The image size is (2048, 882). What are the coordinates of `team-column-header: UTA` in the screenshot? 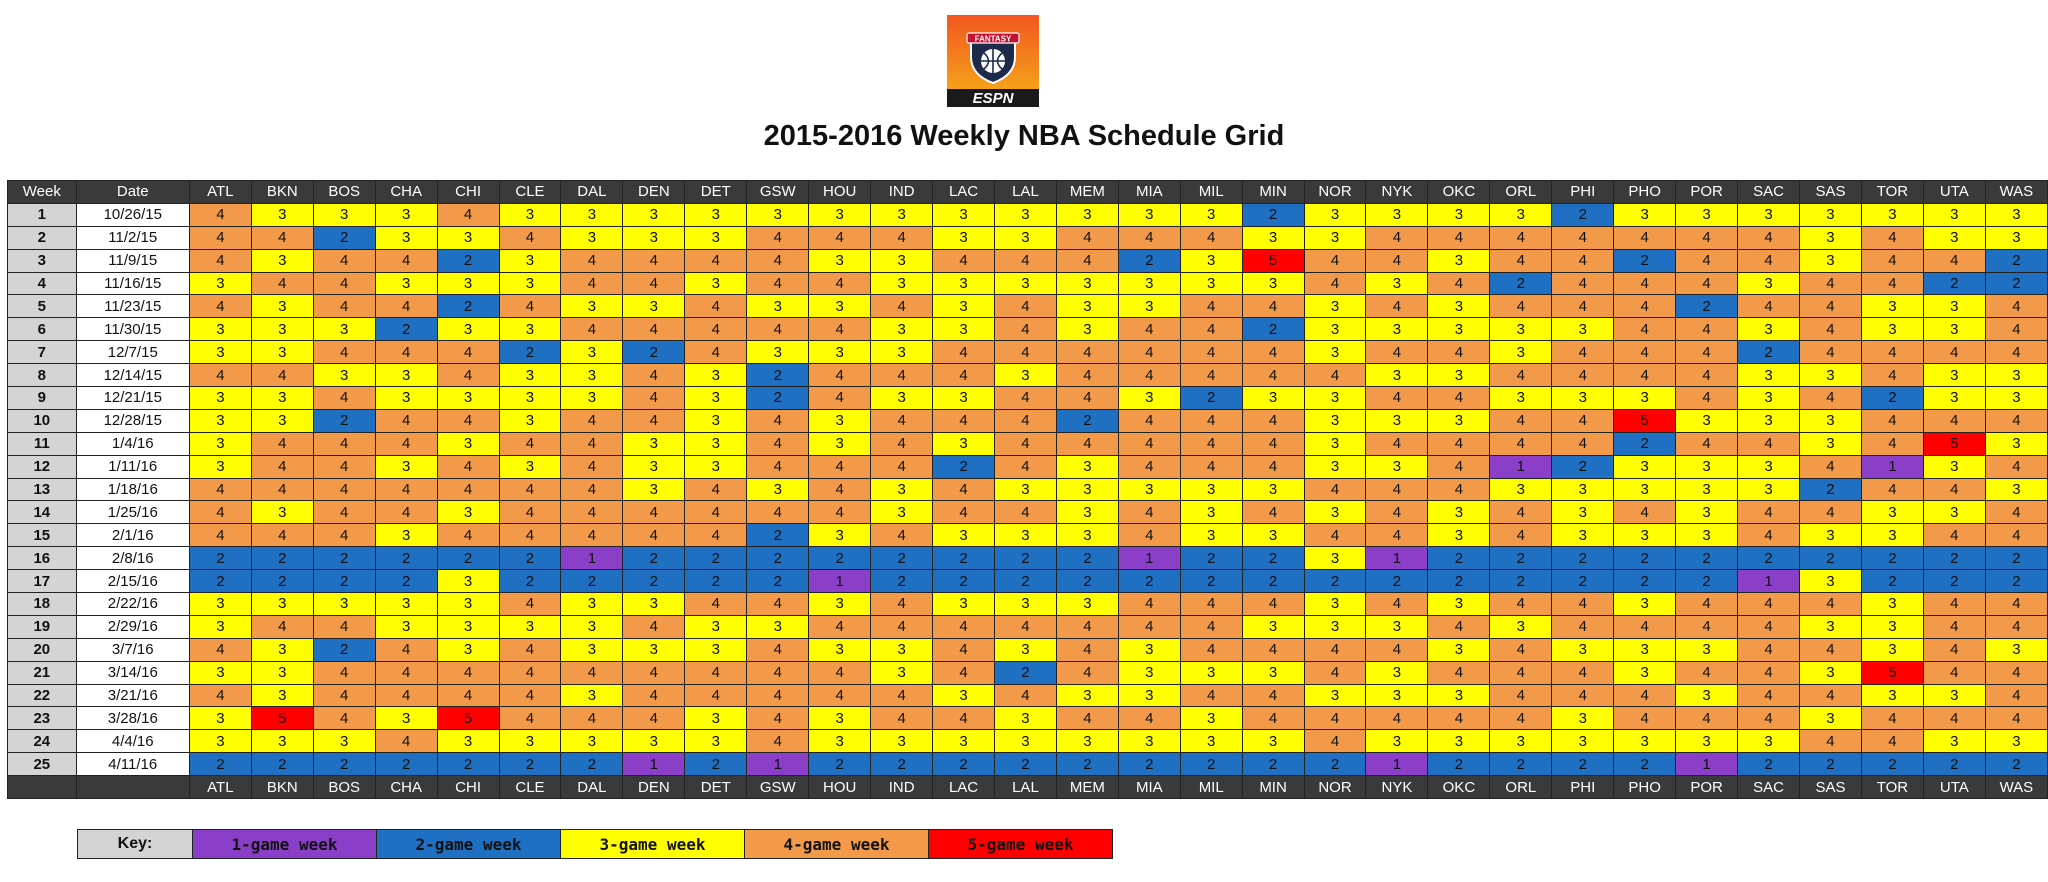 It's located at (1954, 192).